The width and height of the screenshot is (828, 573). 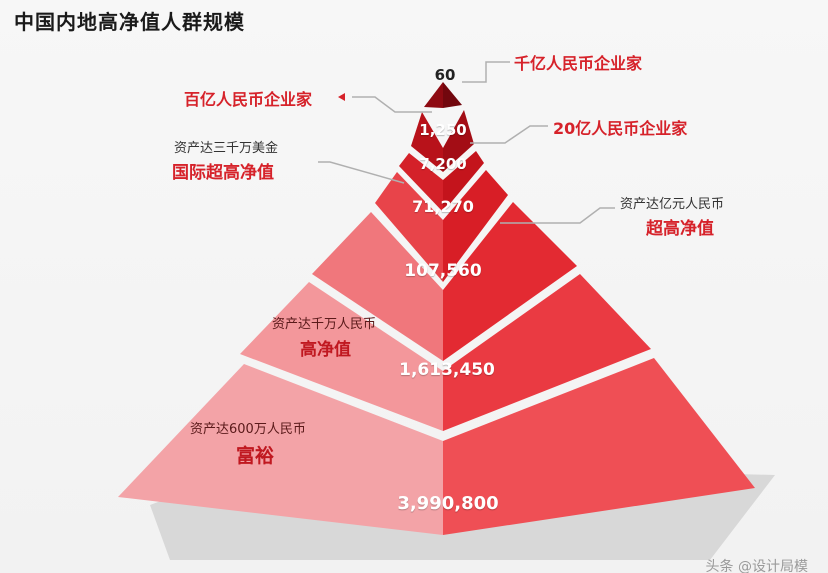 I want to click on tier-value-1: 60, so click(x=445, y=75).